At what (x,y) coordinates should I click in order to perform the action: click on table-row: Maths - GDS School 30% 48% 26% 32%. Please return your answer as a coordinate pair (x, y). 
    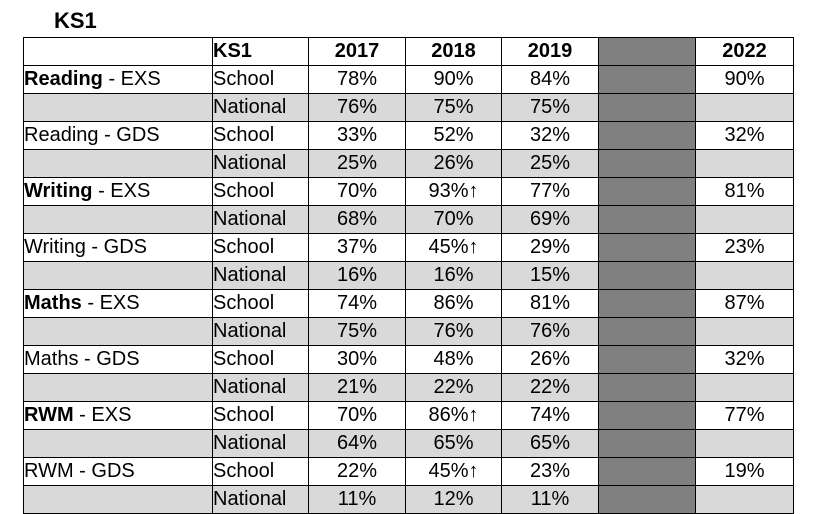
    Looking at the image, I should click on (408, 359).